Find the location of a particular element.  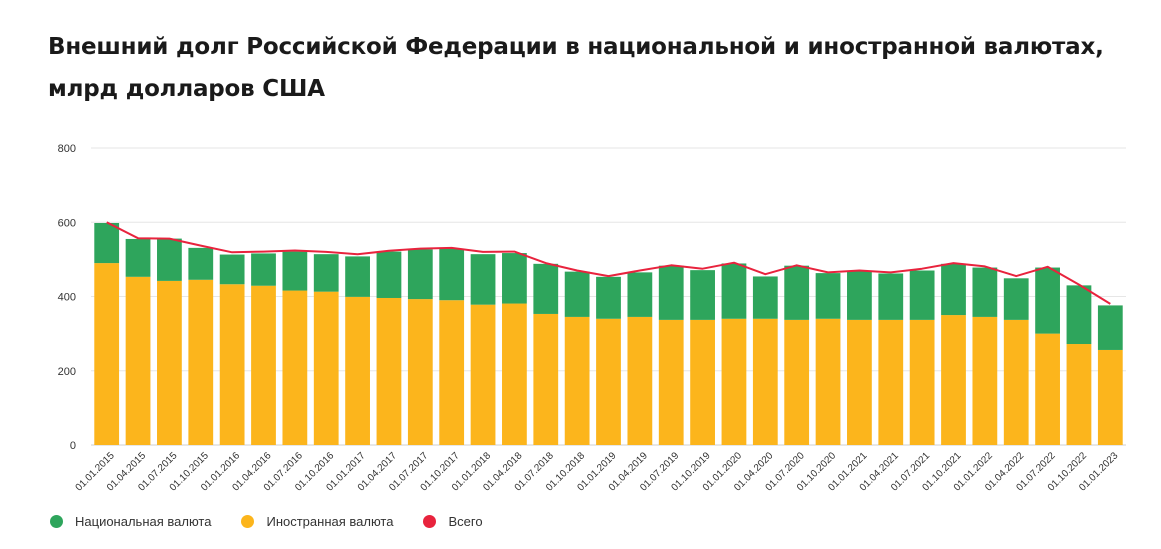

y-tick-label: 600 is located at coordinates (67, 223).